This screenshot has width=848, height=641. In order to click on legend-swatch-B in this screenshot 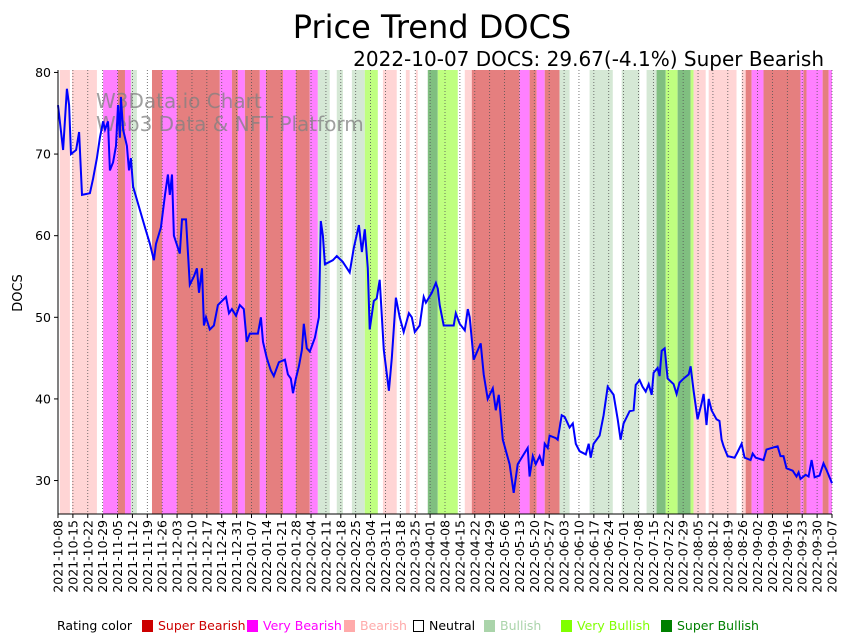, I will do `click(349, 626)`.